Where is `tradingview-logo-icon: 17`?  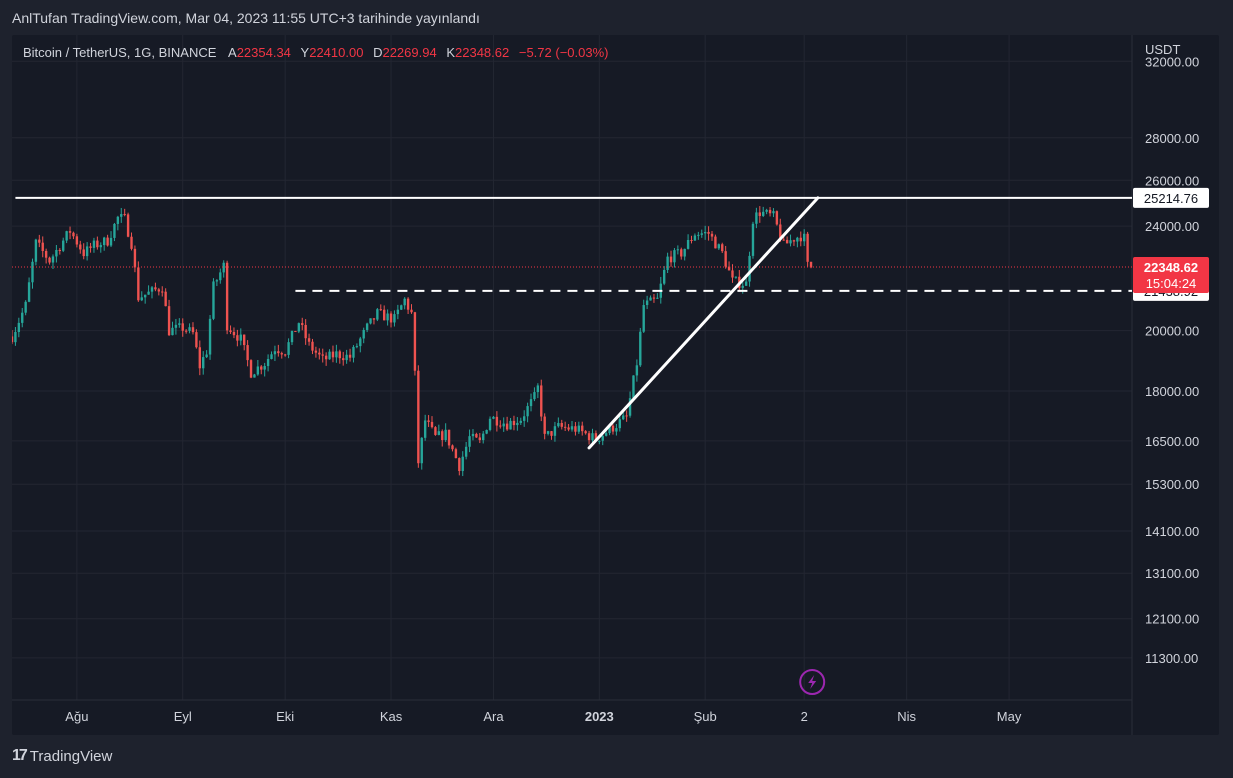 tradingview-logo-icon: 17 is located at coordinates (20, 755).